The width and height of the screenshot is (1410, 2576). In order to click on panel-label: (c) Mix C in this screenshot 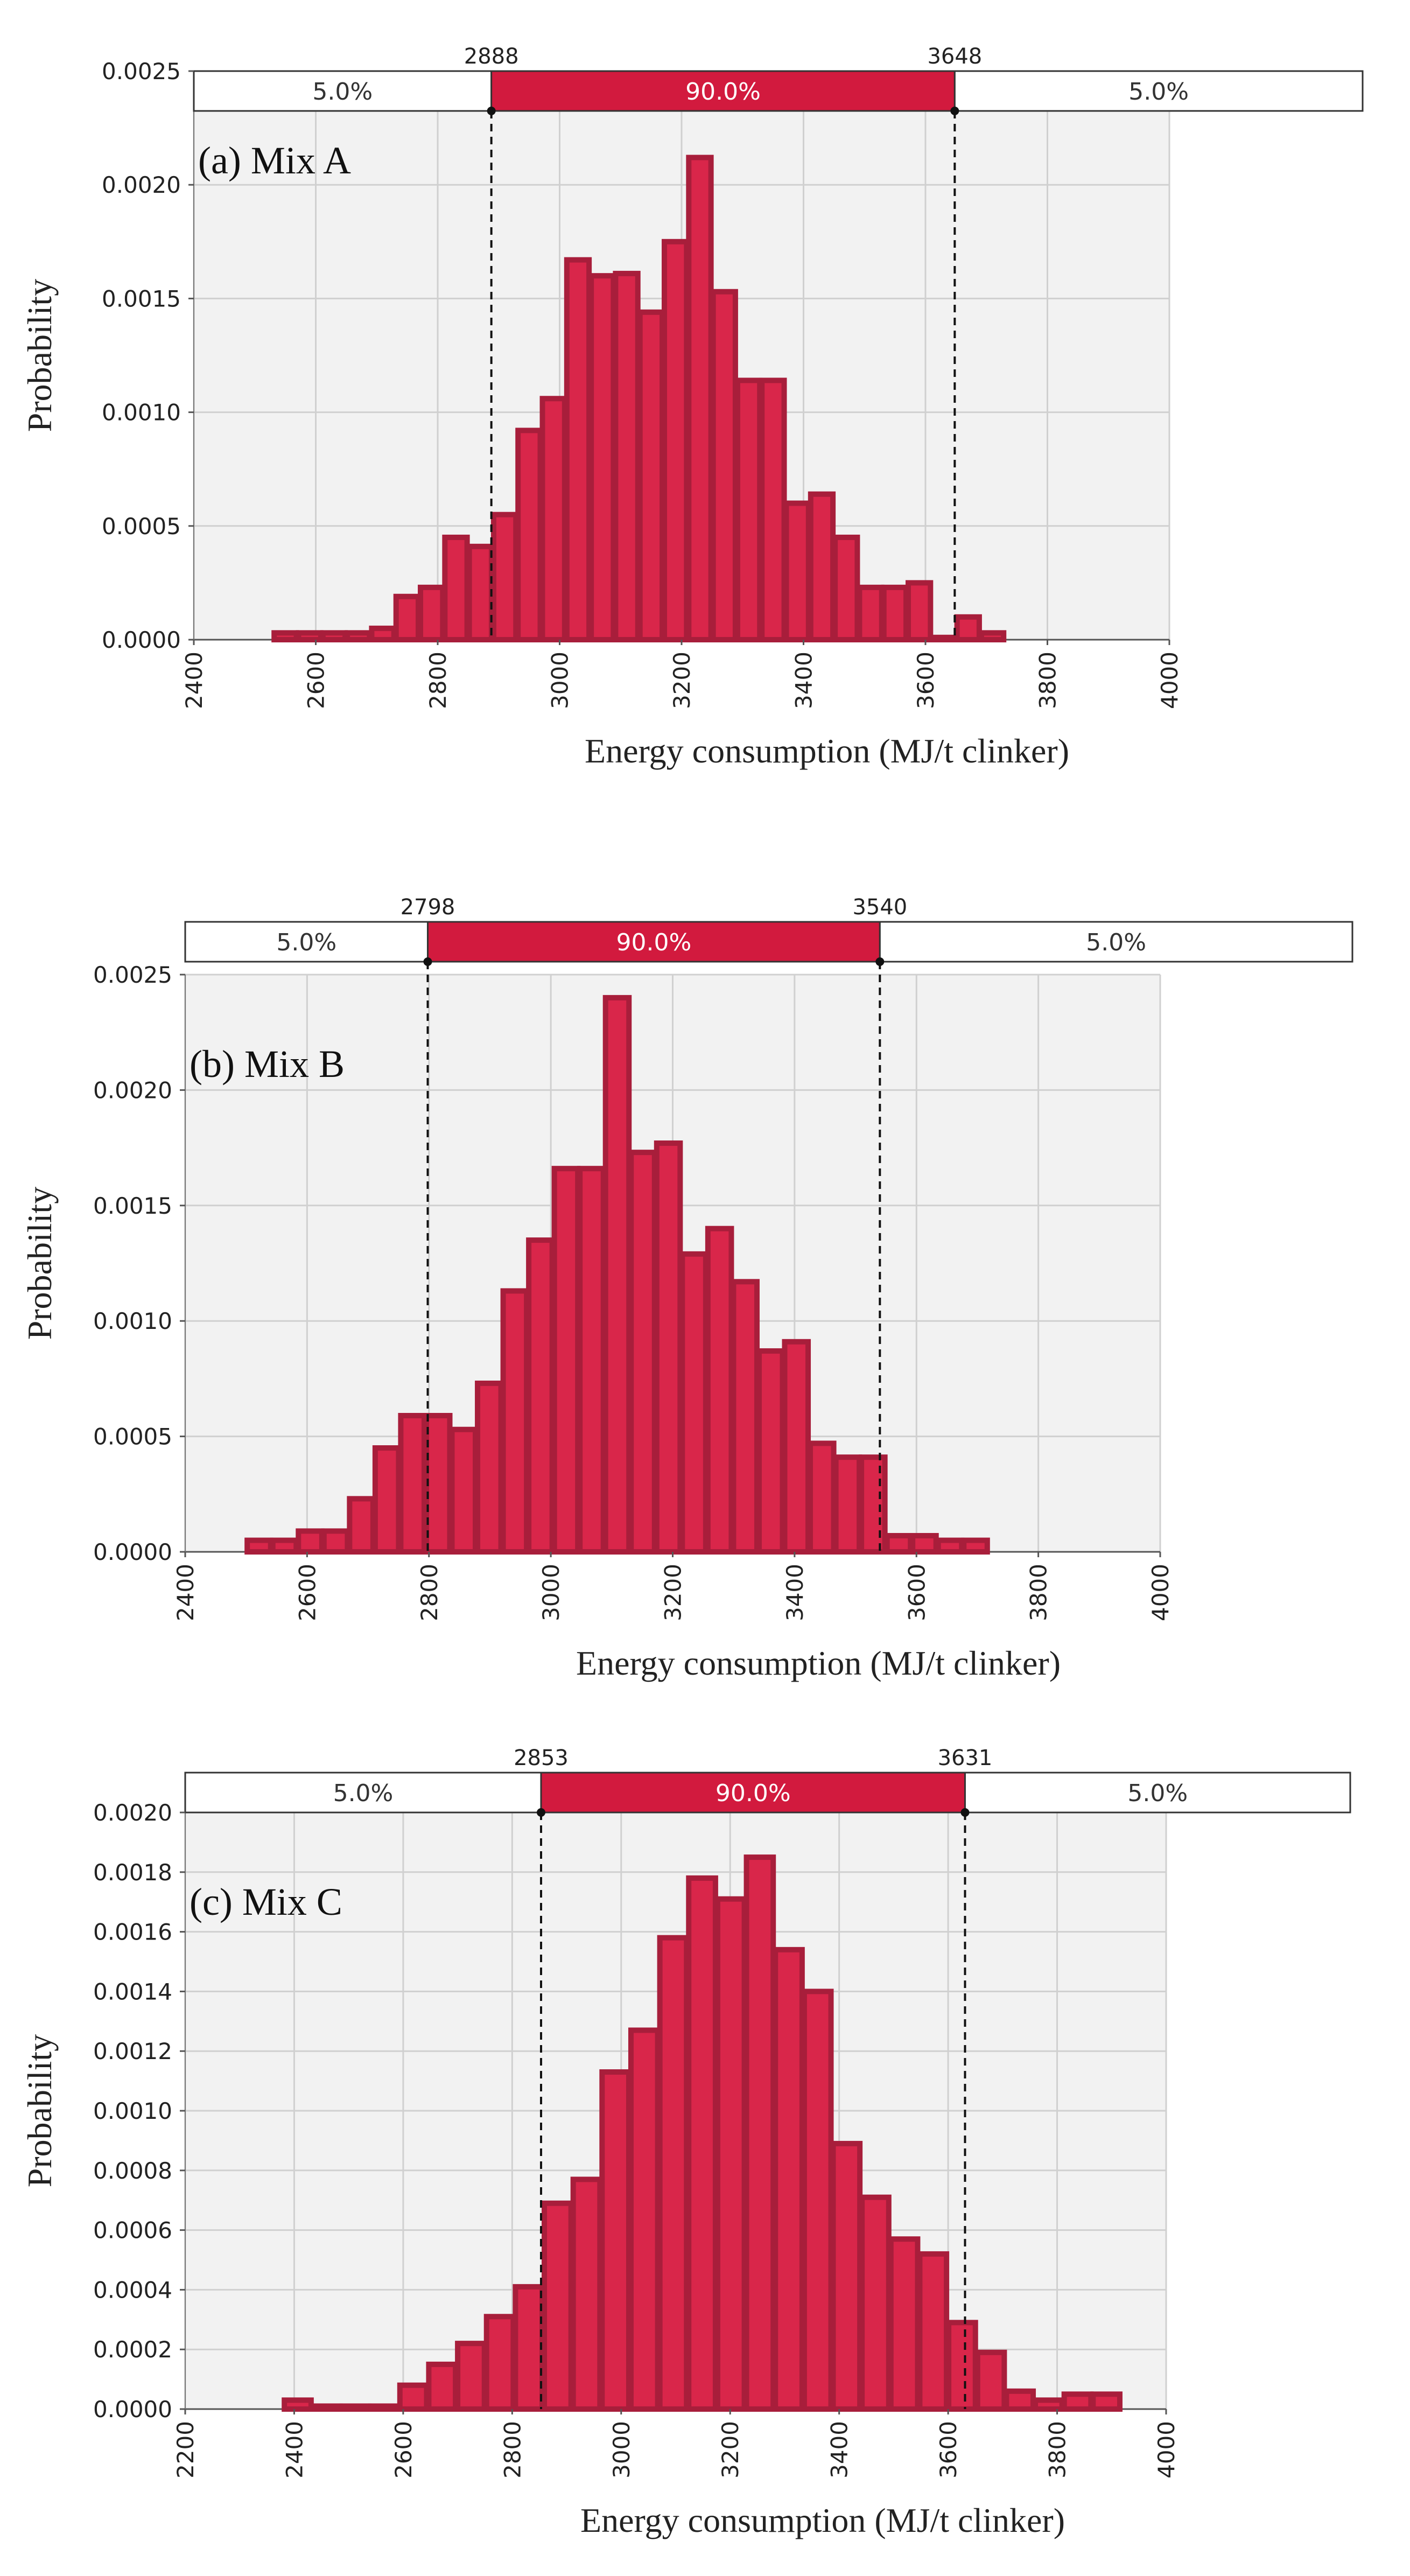, I will do `click(266, 1901)`.